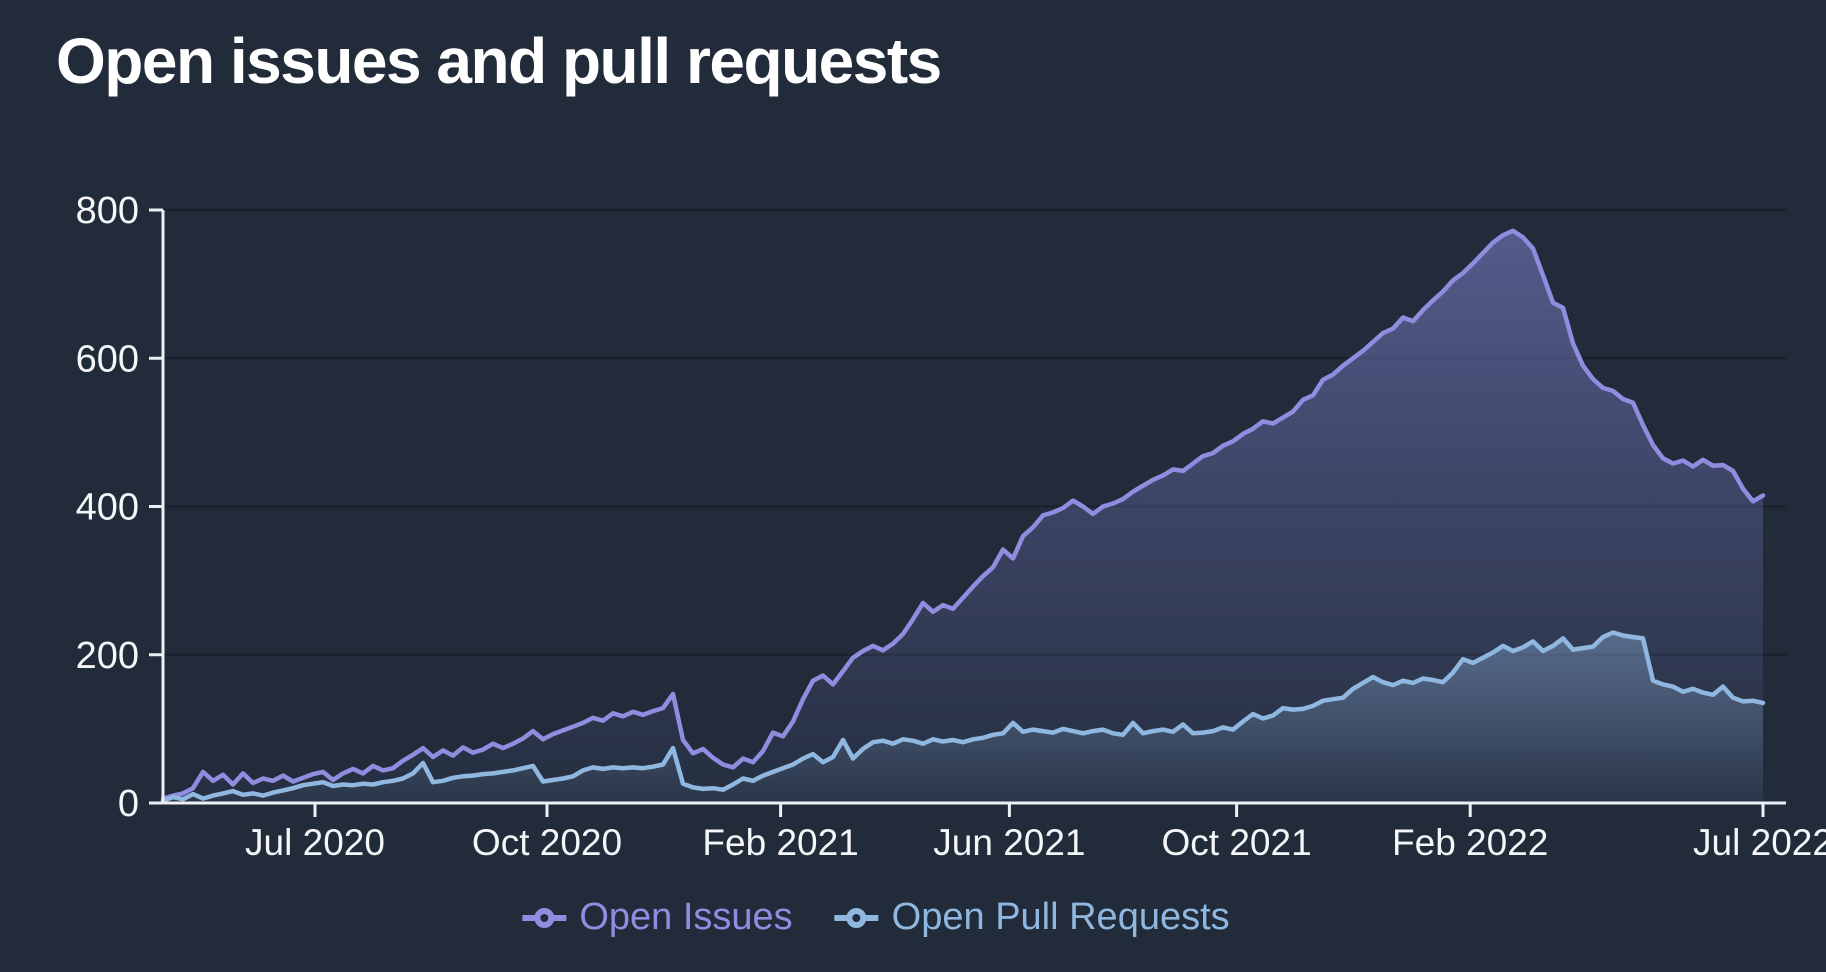  I want to click on legend-item-open-issues: Open Issues, so click(657, 917).